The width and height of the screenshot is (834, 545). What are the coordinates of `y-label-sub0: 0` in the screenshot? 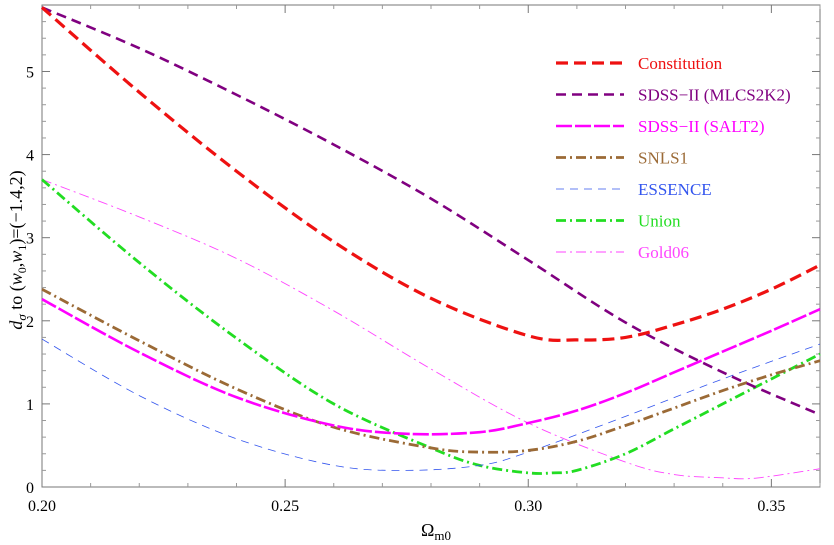 It's located at (22, 270).